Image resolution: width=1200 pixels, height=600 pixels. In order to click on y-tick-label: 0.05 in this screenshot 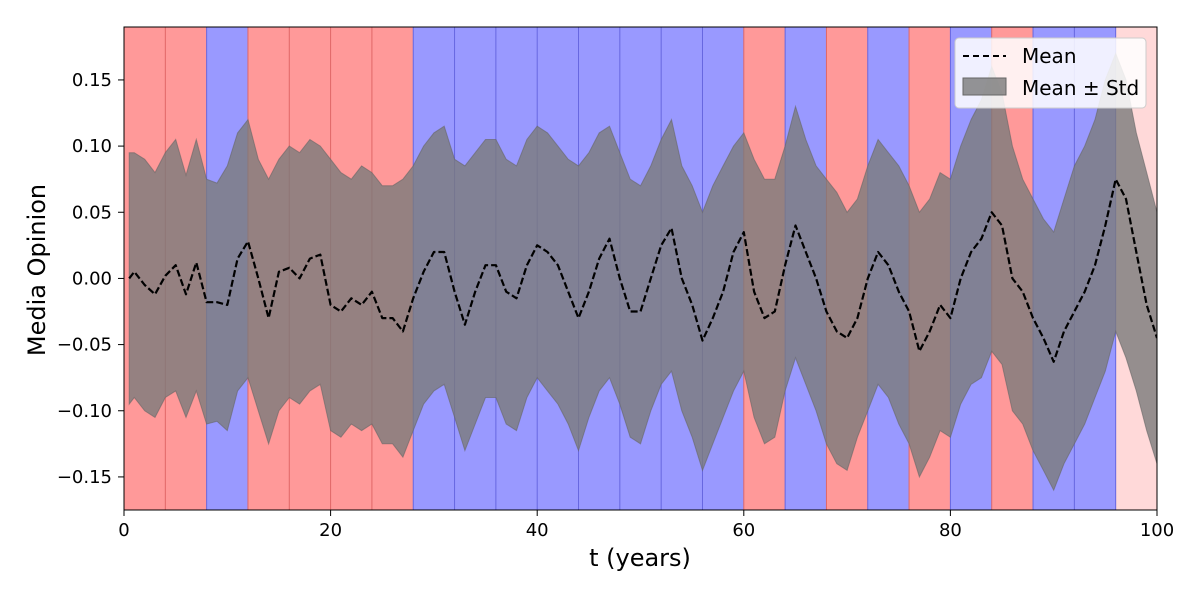, I will do `click(92, 212)`.